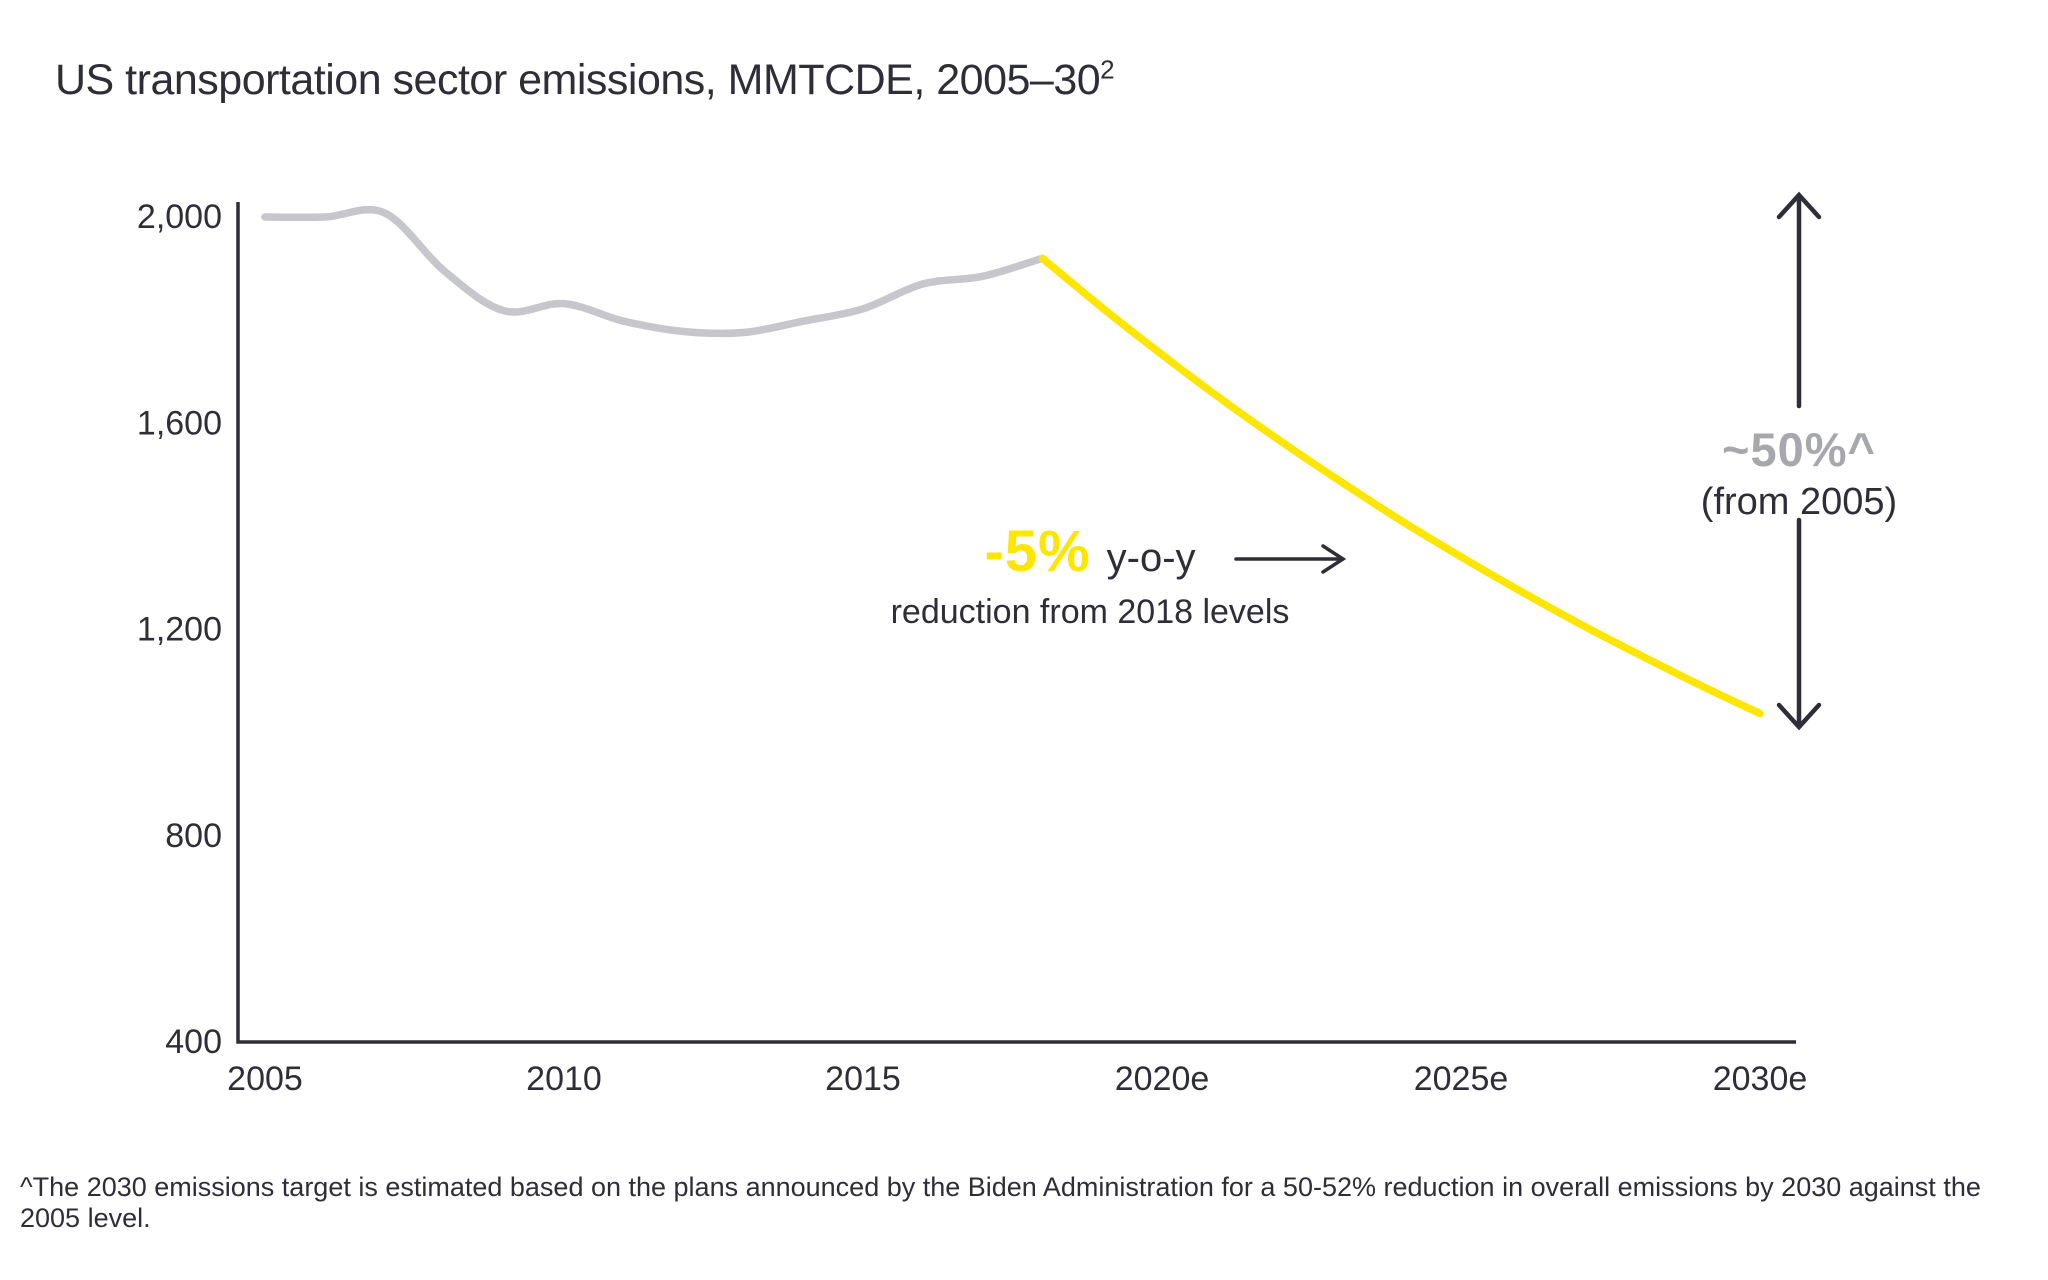 This screenshot has height=1280, width=2048. Describe the element at coordinates (1290, 559) in the screenshot. I see `yoy-arrow-icon` at that location.